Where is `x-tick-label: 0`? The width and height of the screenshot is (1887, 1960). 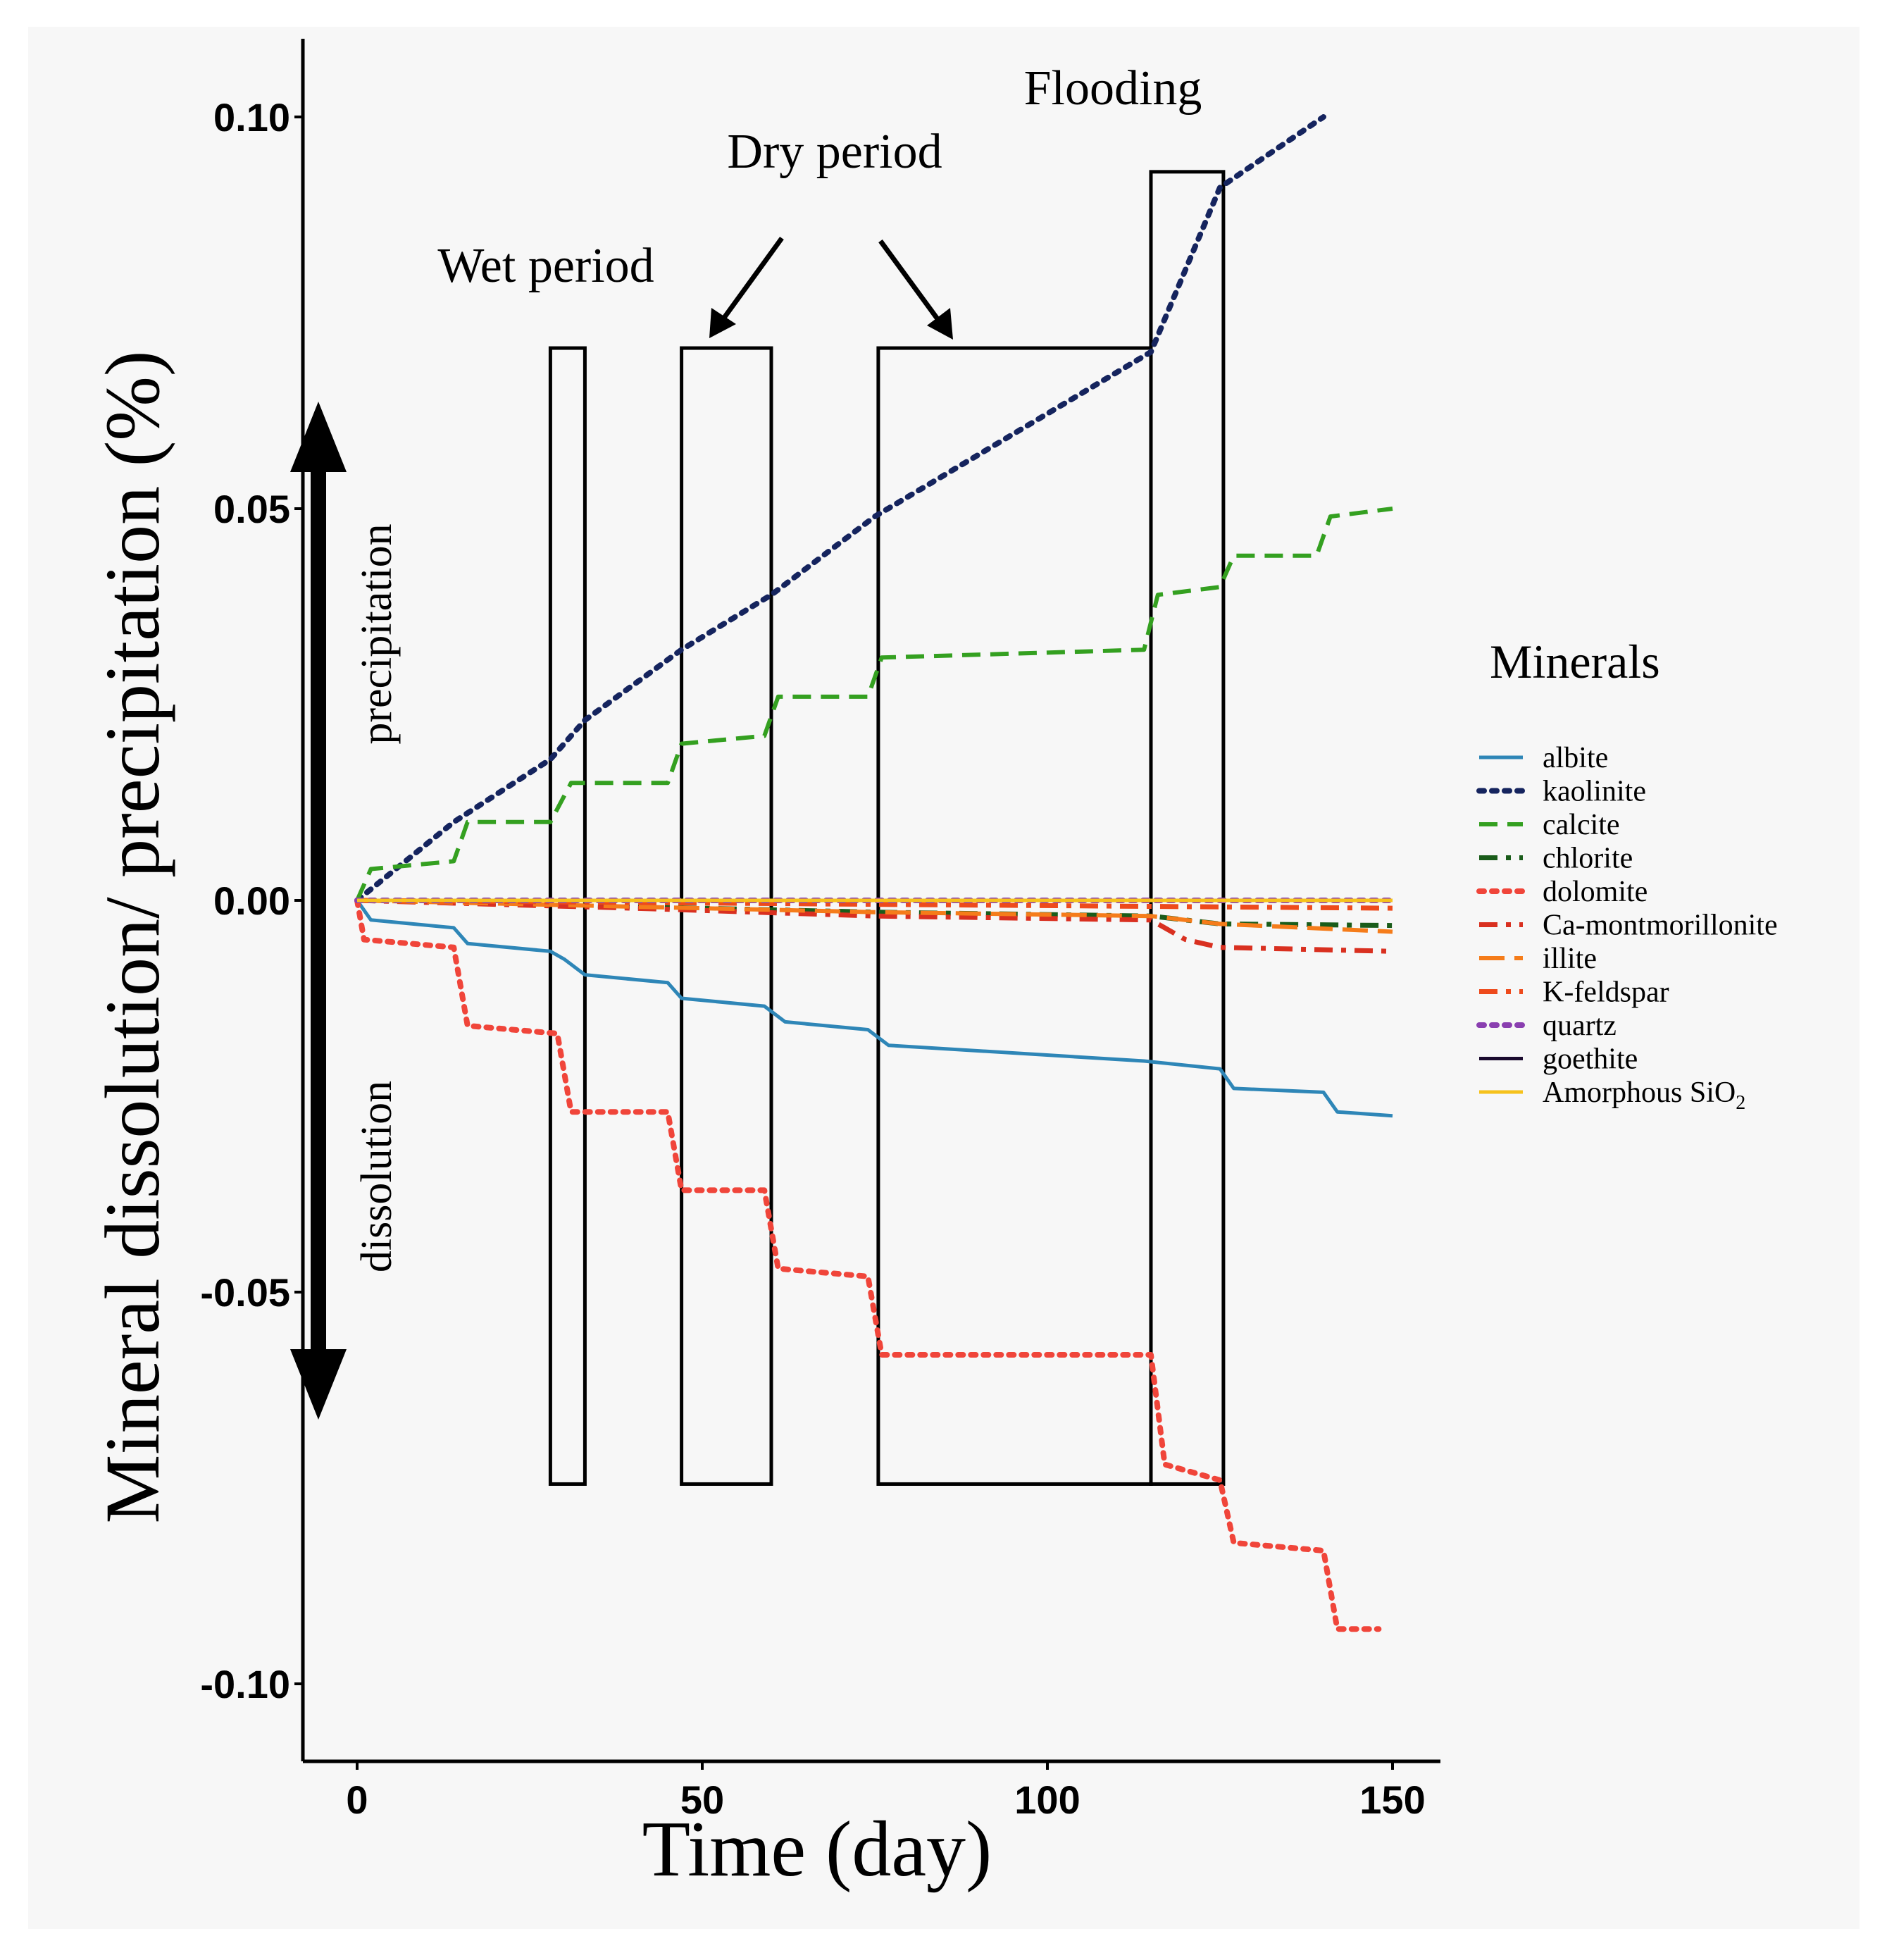 x-tick-label: 0 is located at coordinates (357, 1800).